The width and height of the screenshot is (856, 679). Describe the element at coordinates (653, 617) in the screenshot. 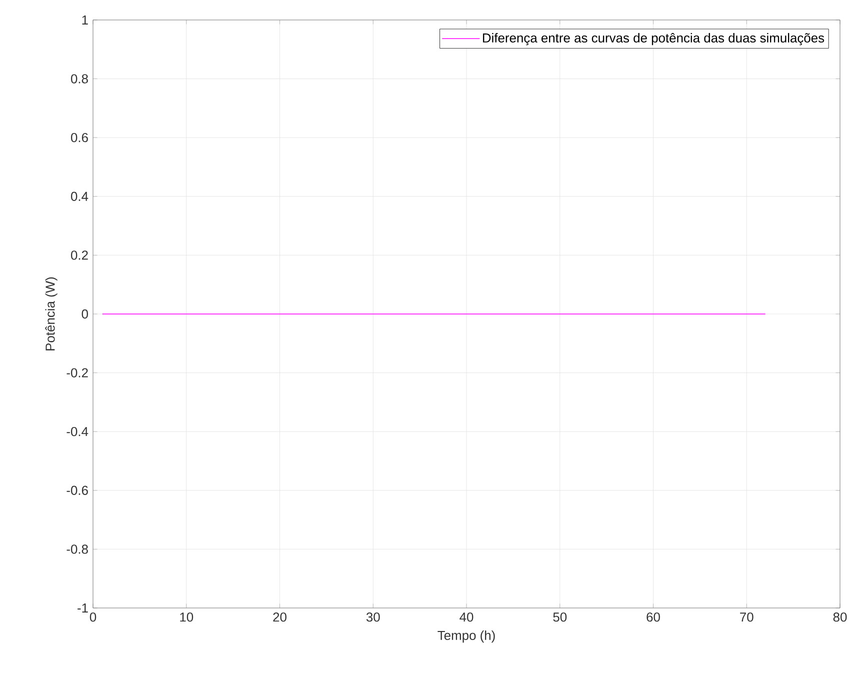

I see `x-tick-label: 60` at that location.